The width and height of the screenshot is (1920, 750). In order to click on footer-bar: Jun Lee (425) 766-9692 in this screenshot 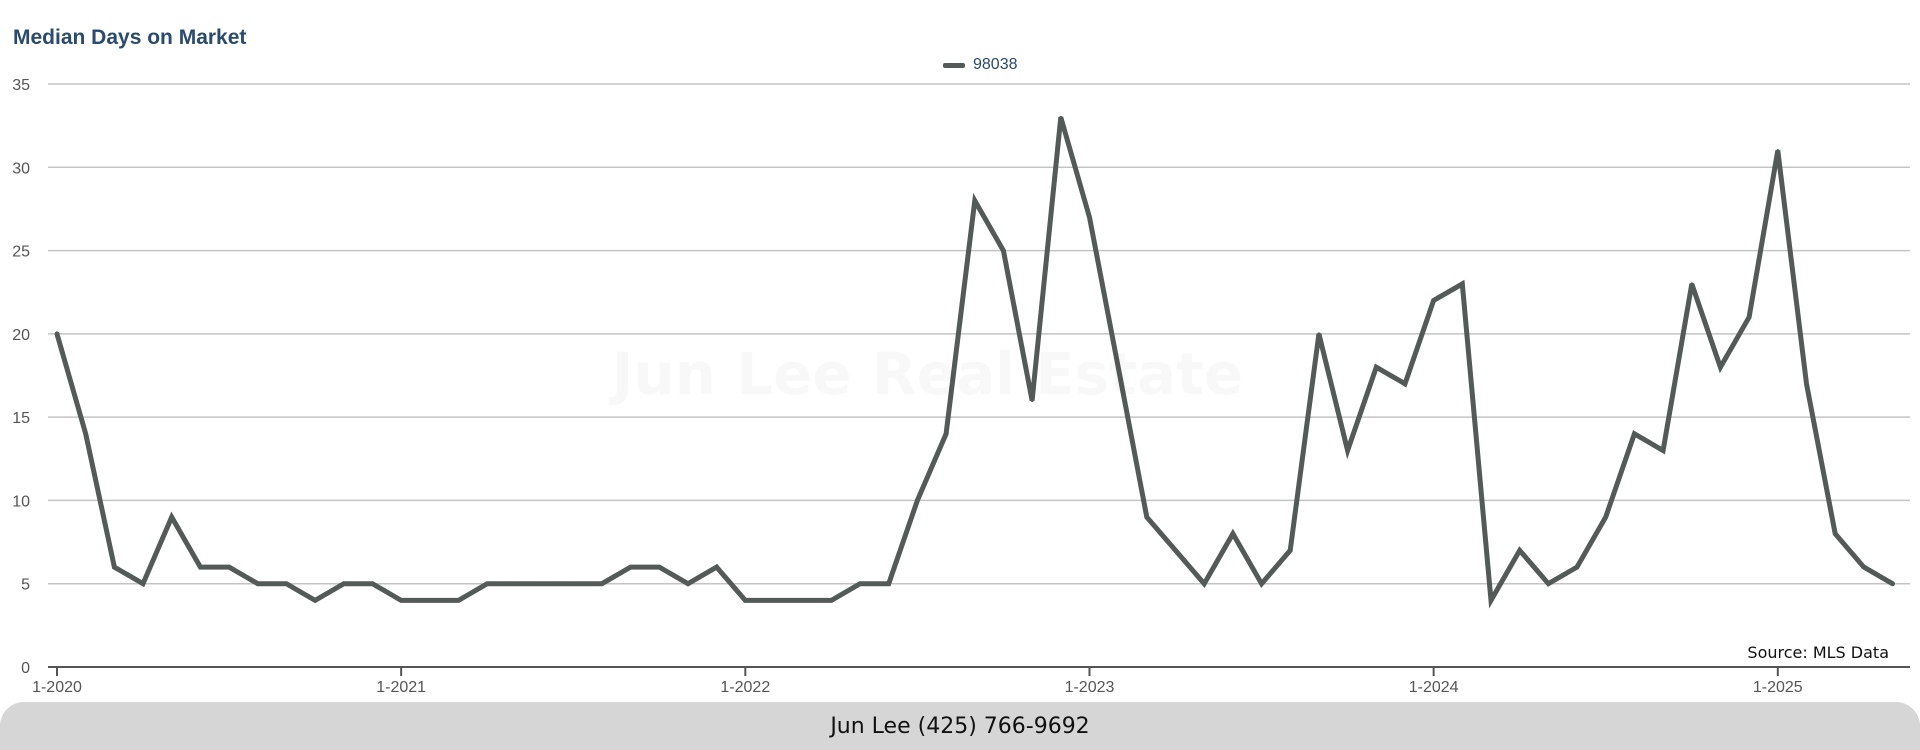, I will do `click(960, 726)`.